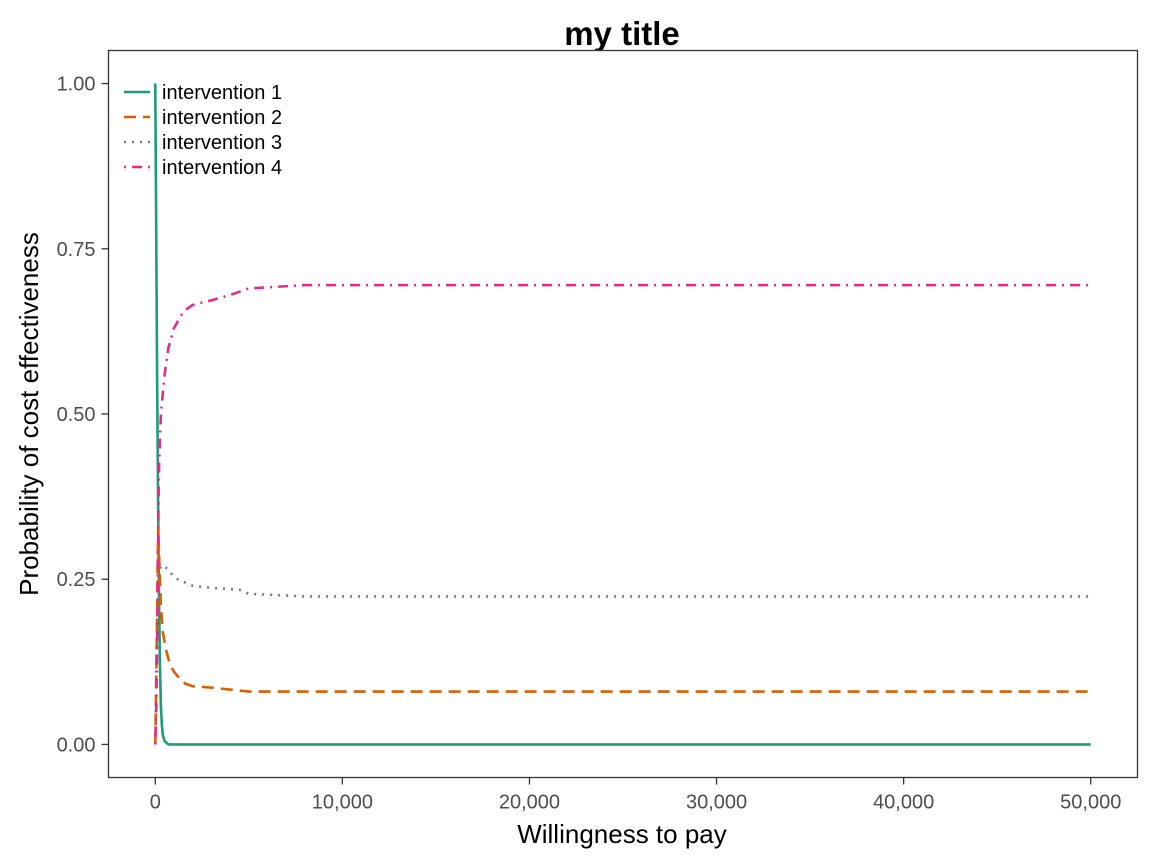 This screenshot has height=865, width=1152. I want to click on y-tick-label: 0.00, so click(76, 745).